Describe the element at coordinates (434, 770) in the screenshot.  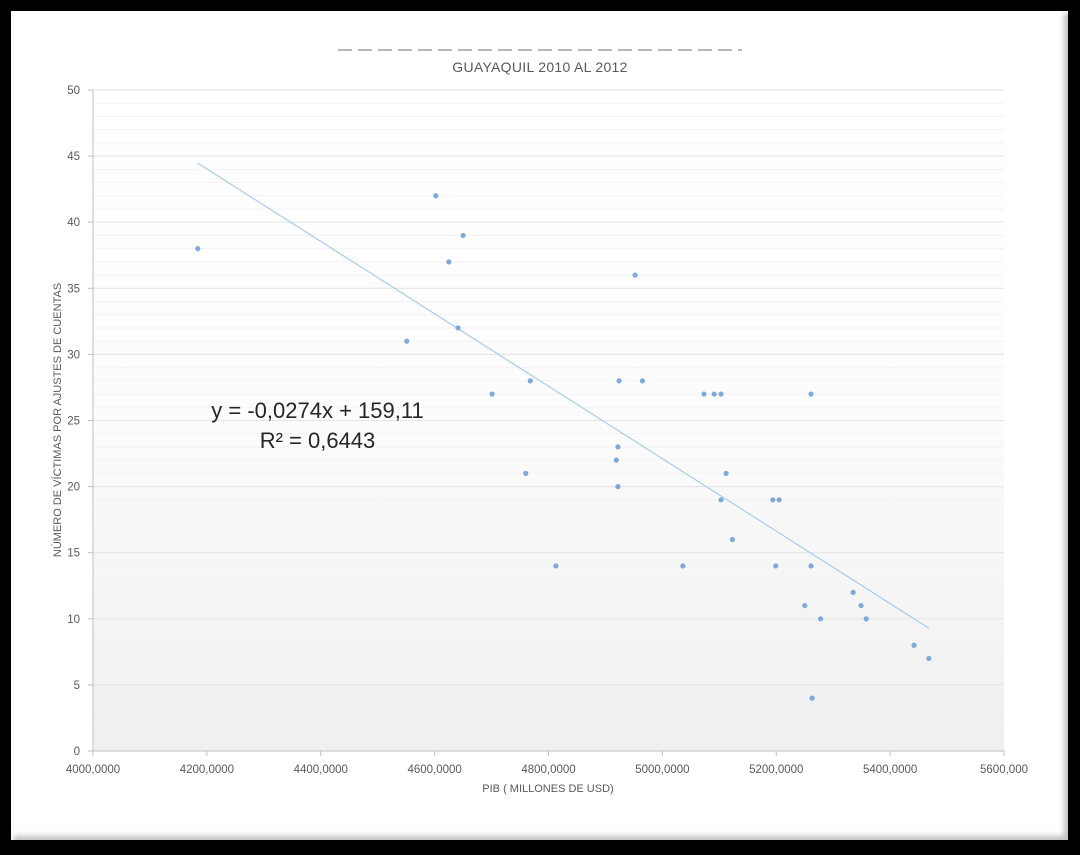
I see `x-tick-label: 4600,0000` at that location.